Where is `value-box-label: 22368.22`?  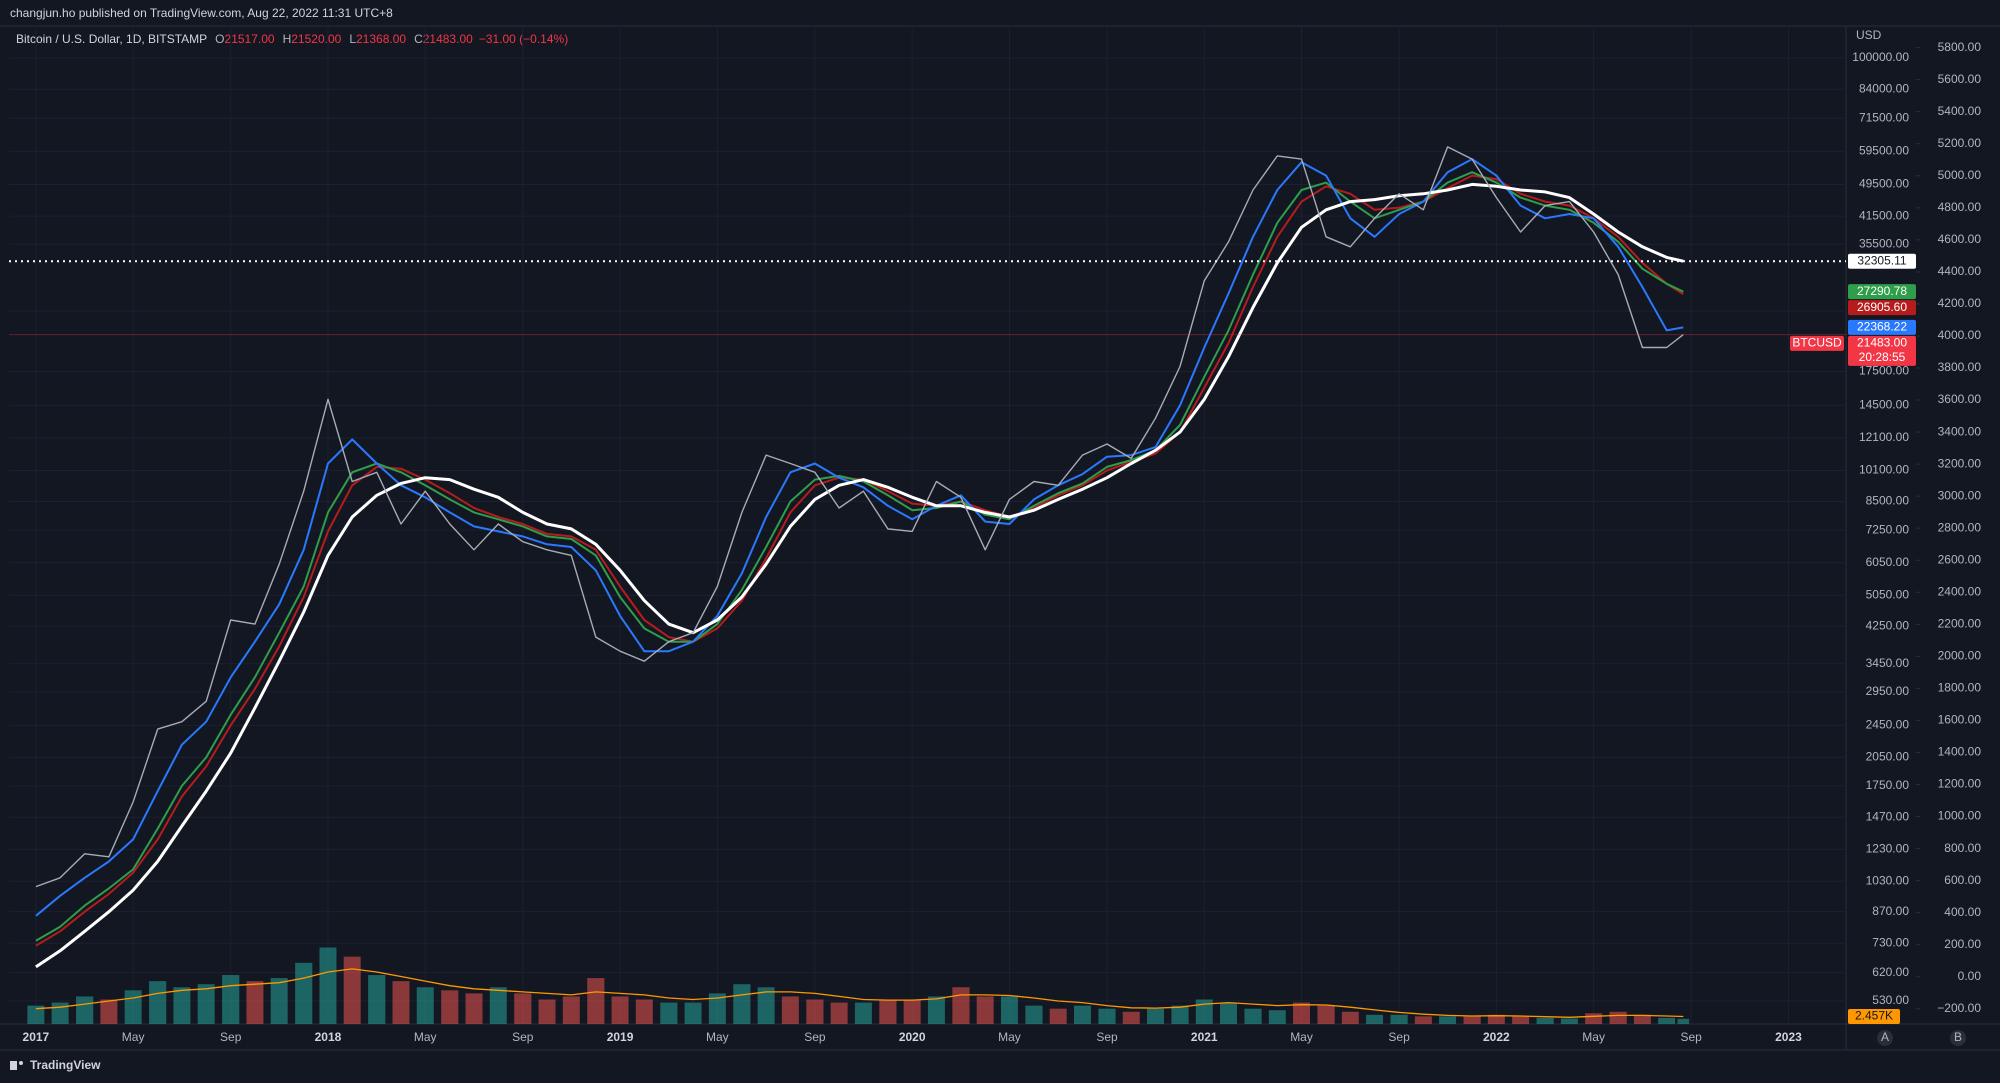 value-box-label: 22368.22 is located at coordinates (1882, 327).